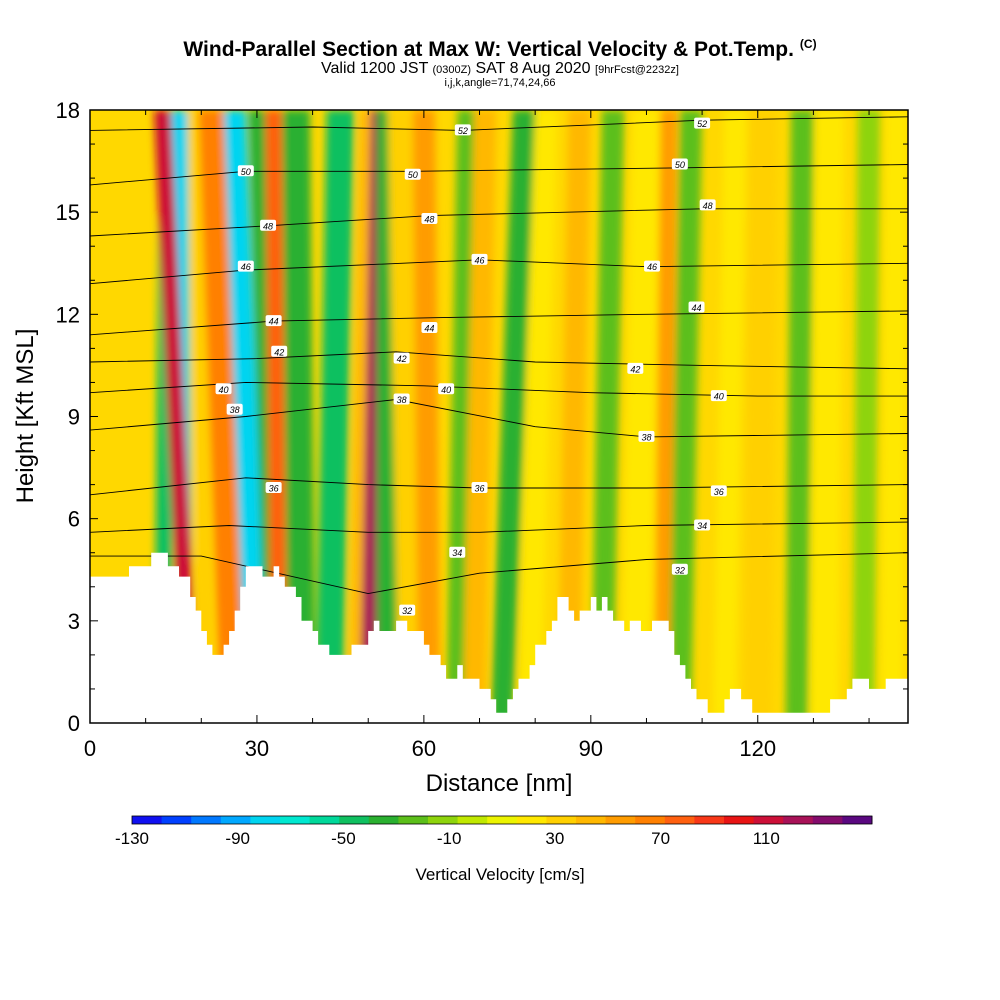 This screenshot has width=1000, height=1000. I want to click on svg-text: 52, so click(463, 131).